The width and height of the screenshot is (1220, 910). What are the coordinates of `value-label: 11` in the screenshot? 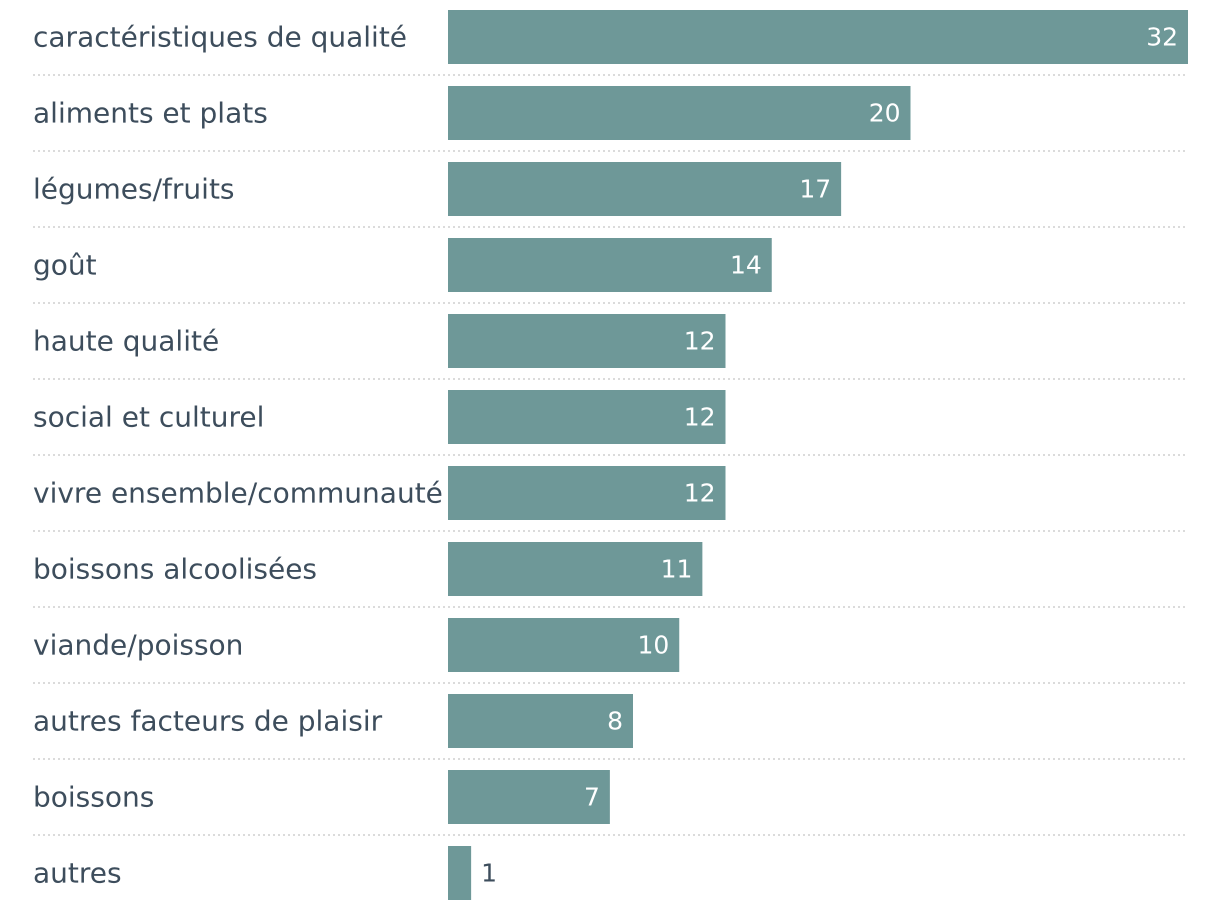 It's located at (677, 569).